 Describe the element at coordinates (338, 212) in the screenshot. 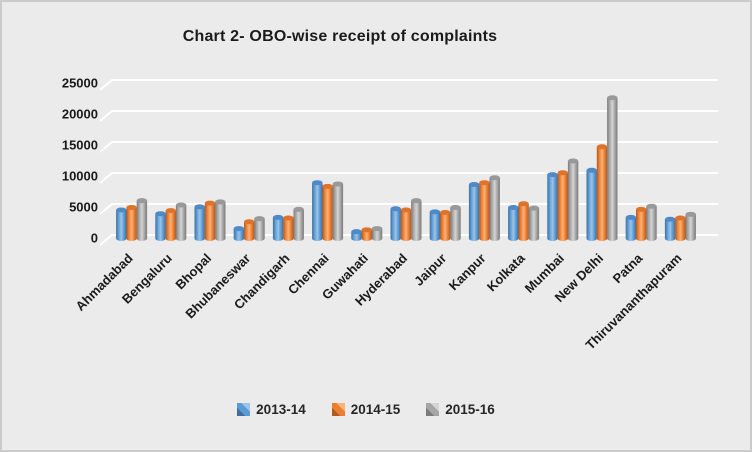

I see `bar-2015-16-Chennai` at that location.